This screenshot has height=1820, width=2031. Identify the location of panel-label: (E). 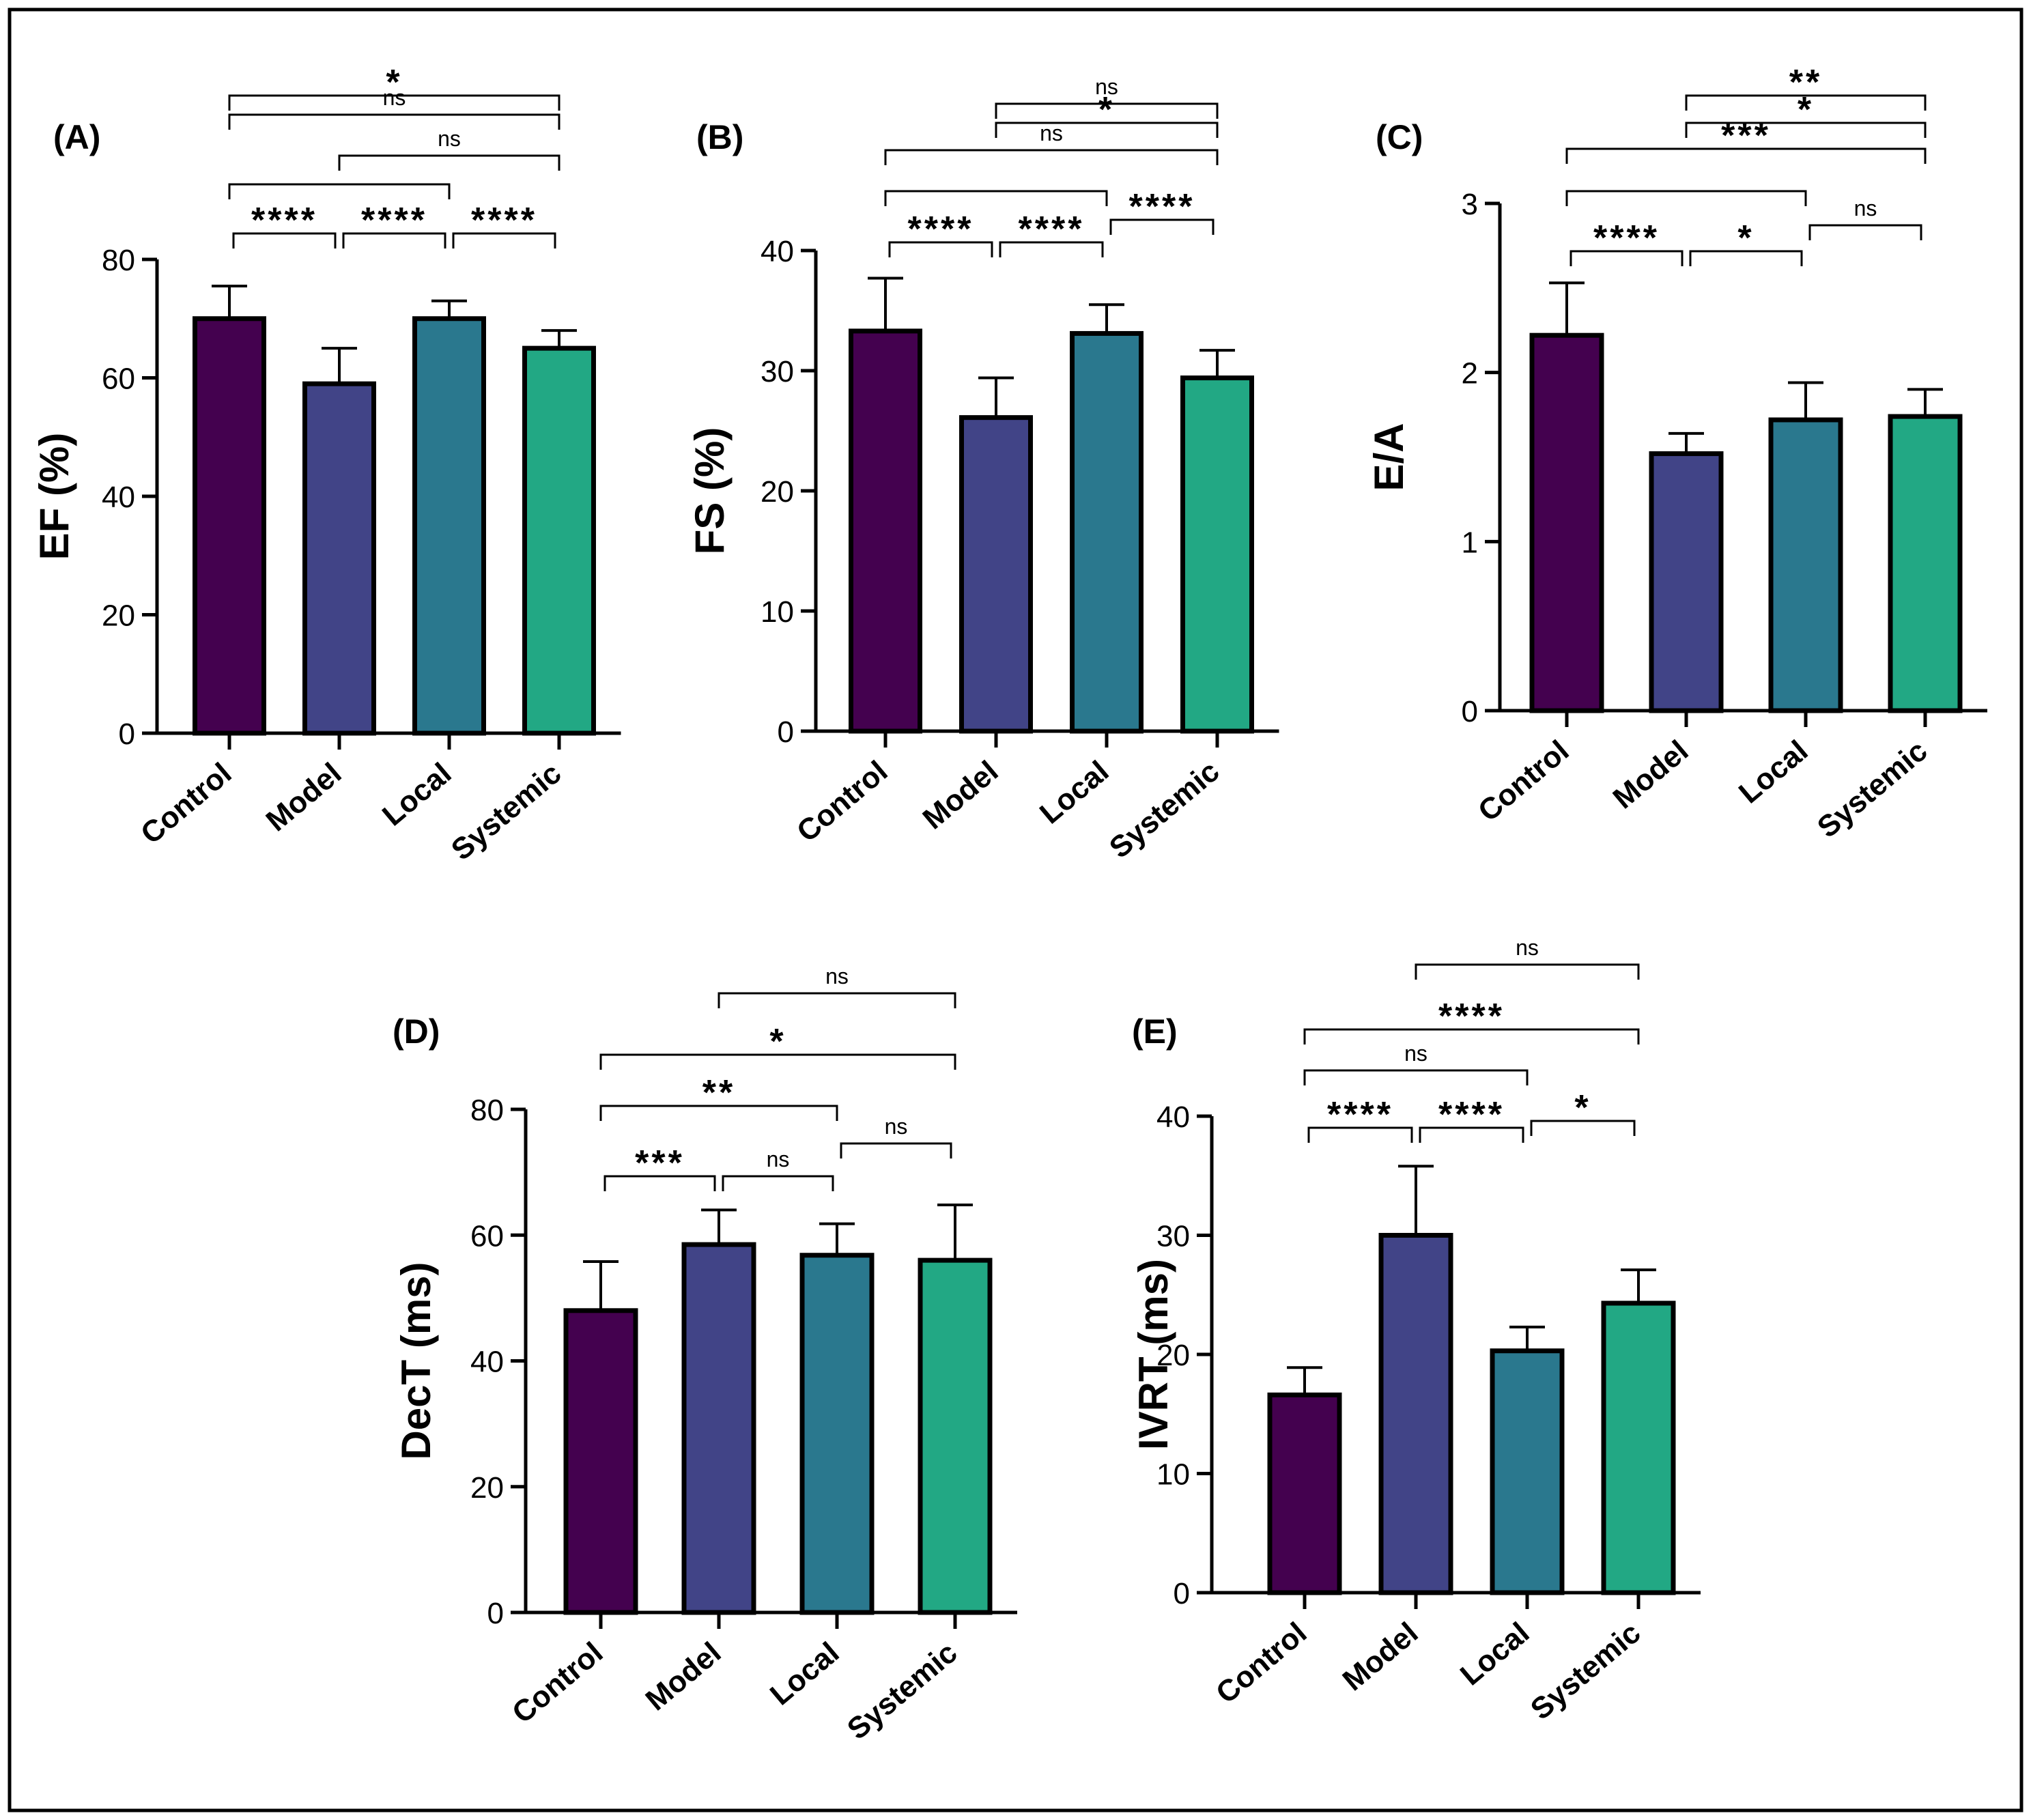
(1155, 1031).